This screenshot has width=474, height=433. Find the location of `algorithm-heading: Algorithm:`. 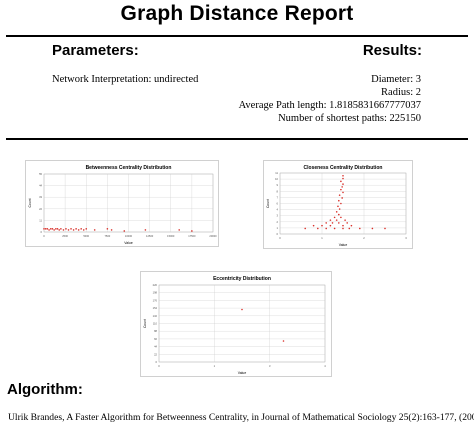

algorithm-heading: Algorithm: is located at coordinates (45, 389).